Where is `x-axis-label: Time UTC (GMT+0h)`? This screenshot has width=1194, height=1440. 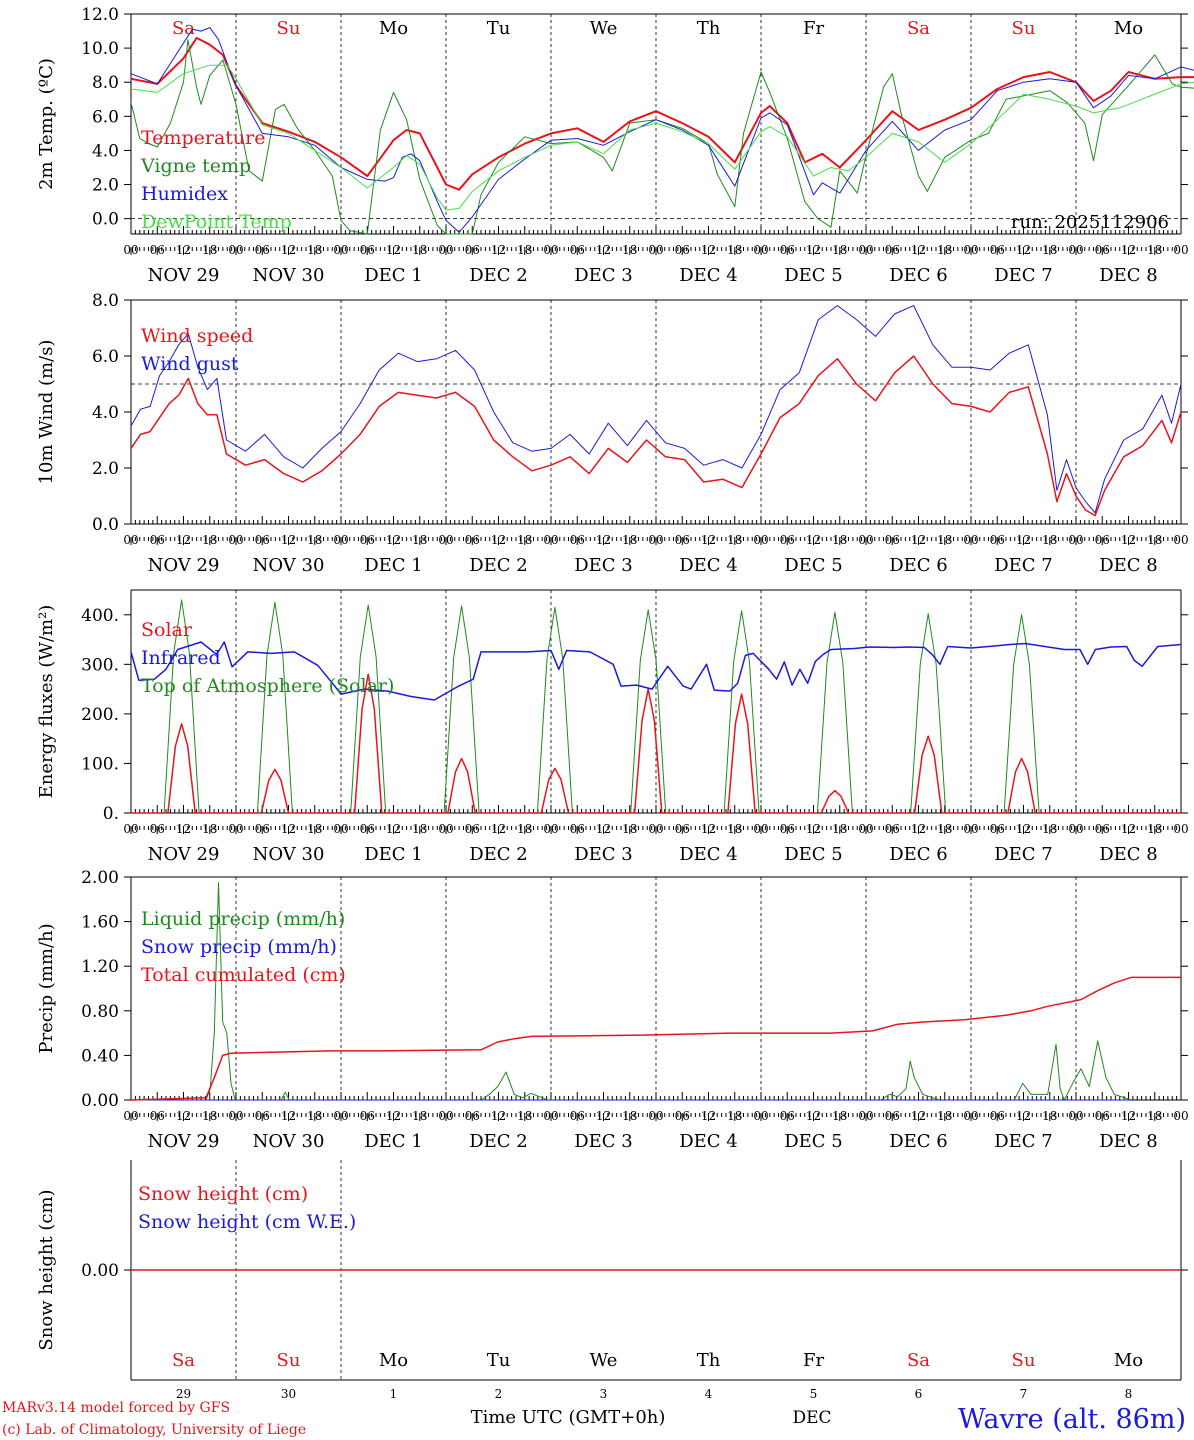
x-axis-label: Time UTC (GMT+0h) is located at coordinates (568, 1417).